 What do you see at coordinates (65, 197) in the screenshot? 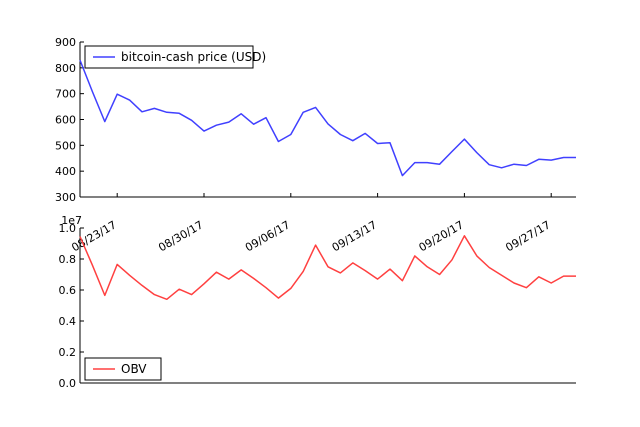
I see `y-tick-label: 300` at bounding box center [65, 197].